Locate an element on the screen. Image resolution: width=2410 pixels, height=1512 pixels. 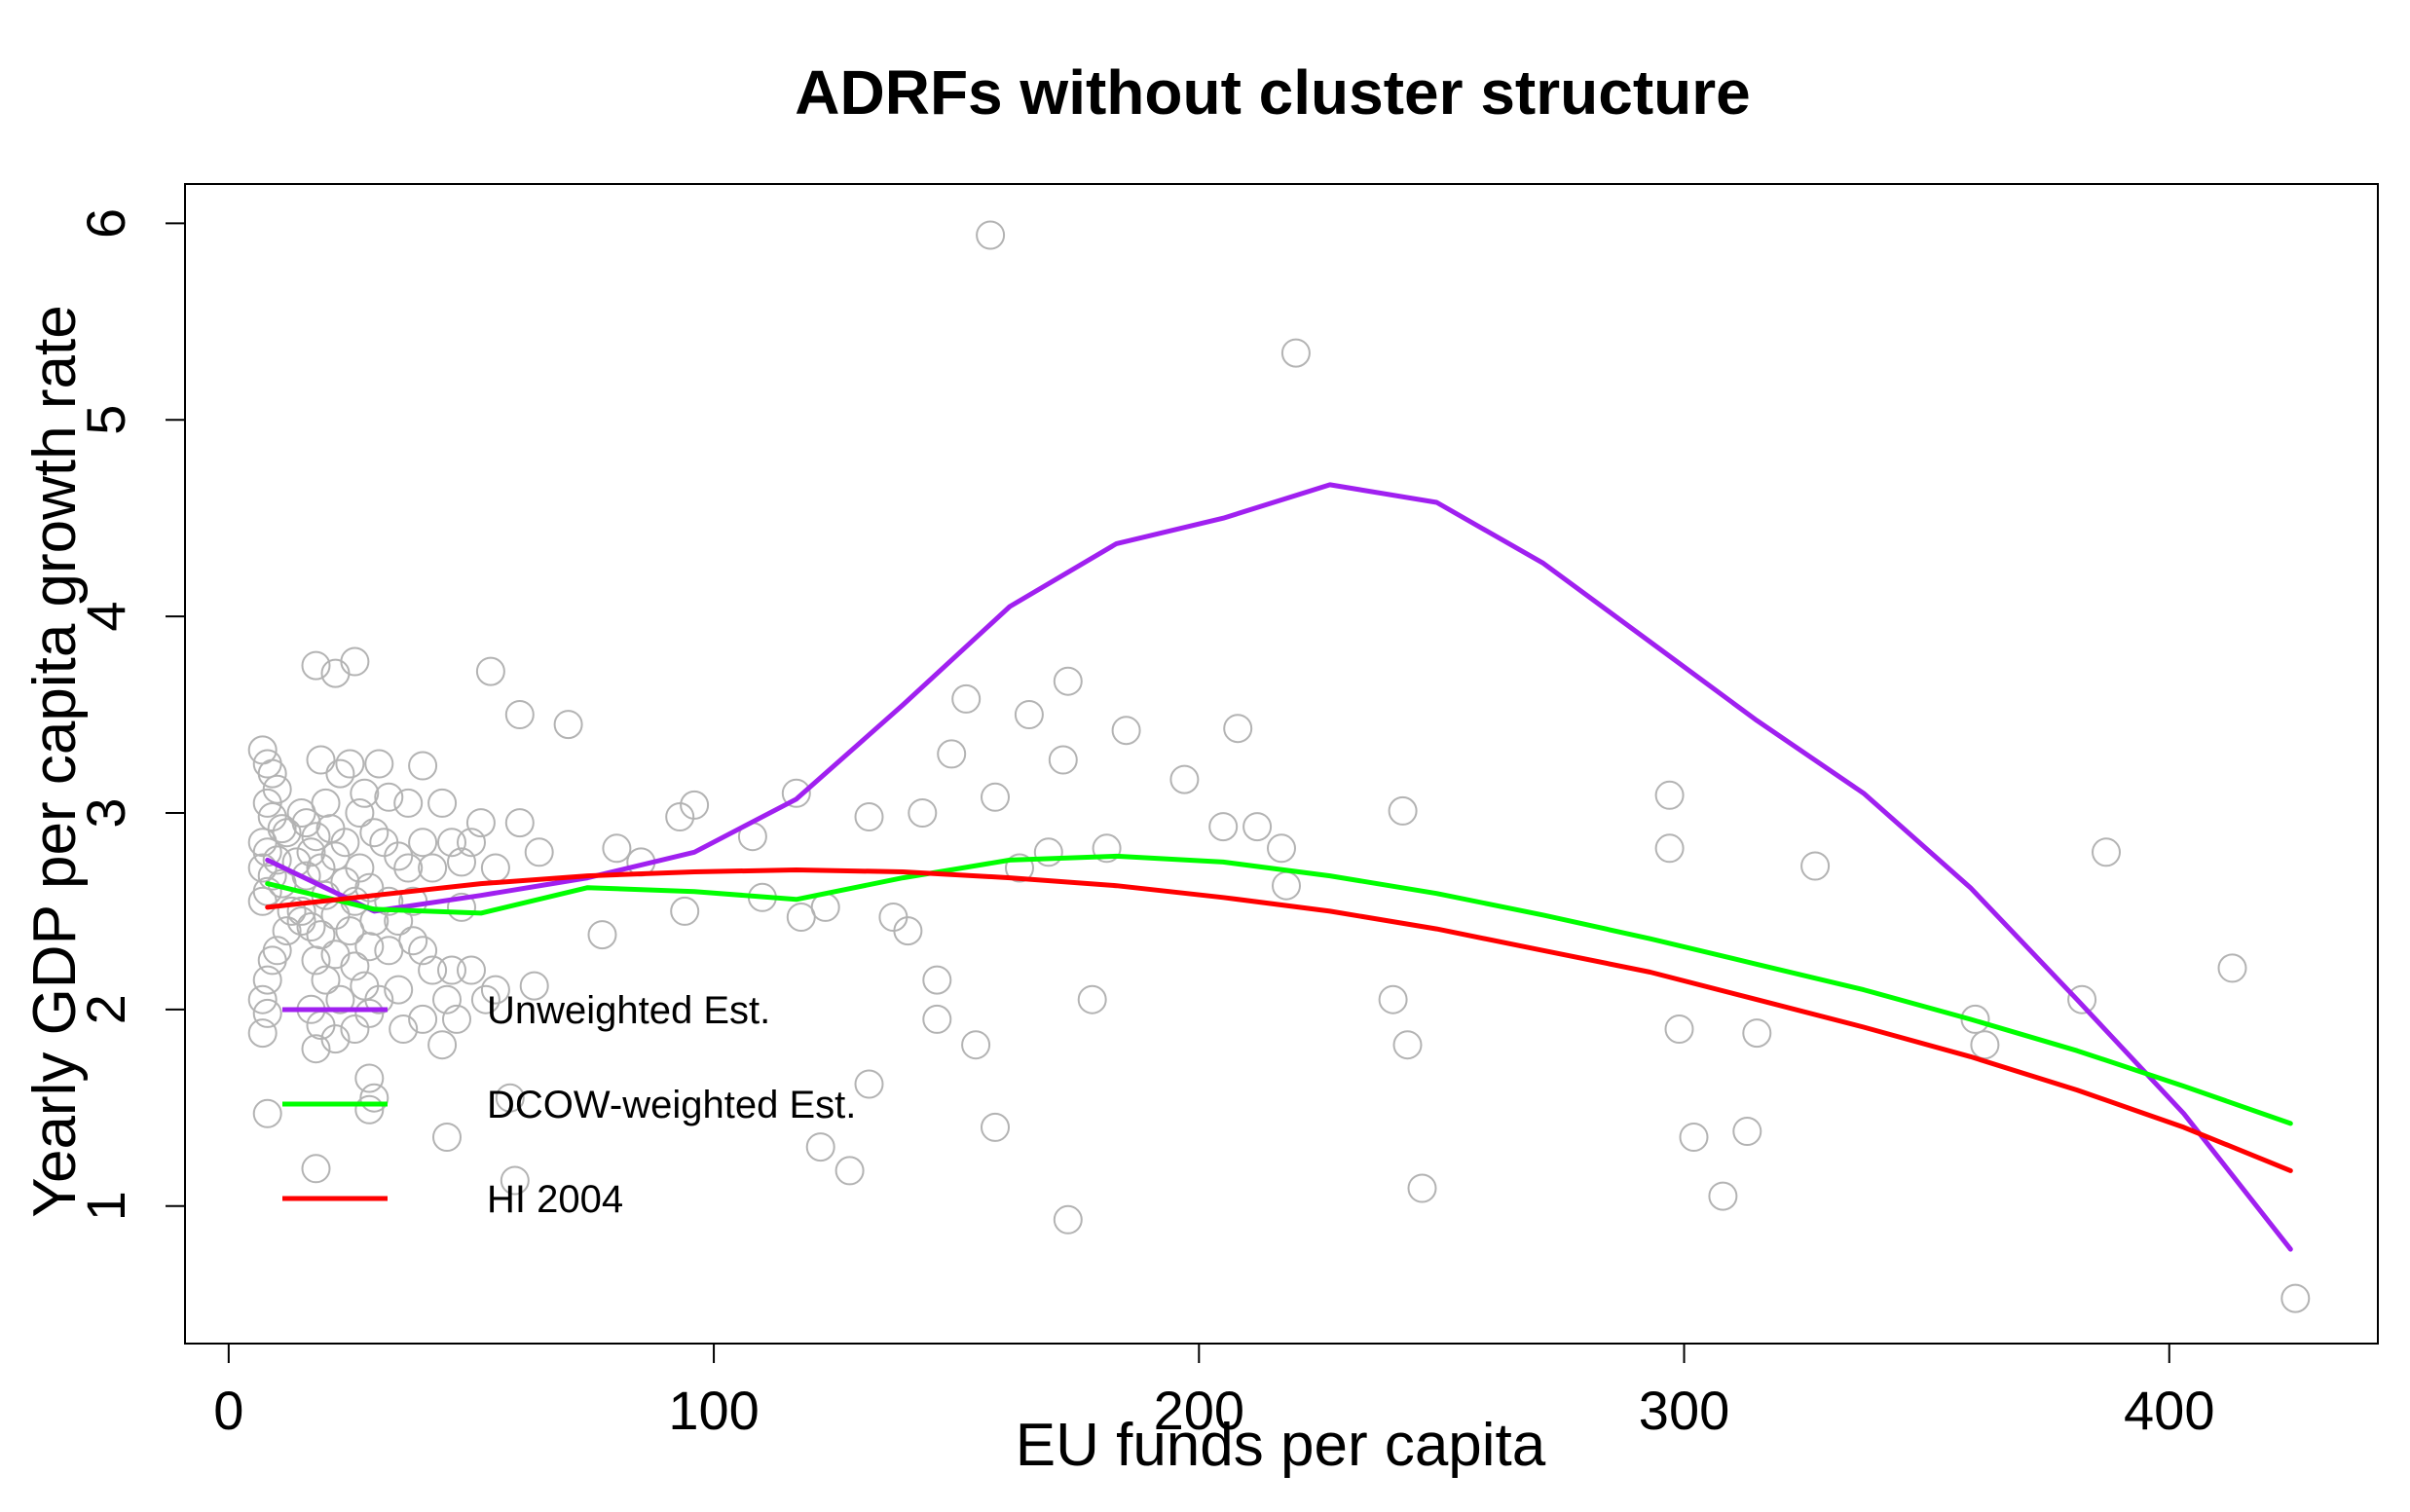
x-axis: 0 100 200 300 400 is located at coordinates (1213, 1392).